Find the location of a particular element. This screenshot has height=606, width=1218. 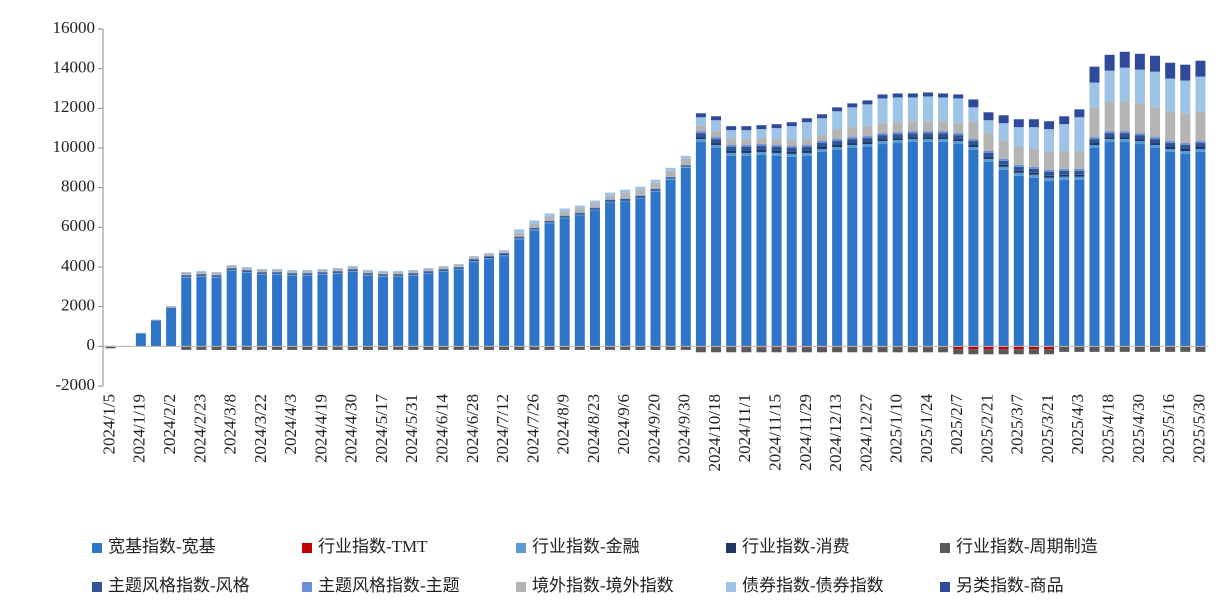

x-tick-label: 2025/5/16 is located at coordinates (1168, 428).